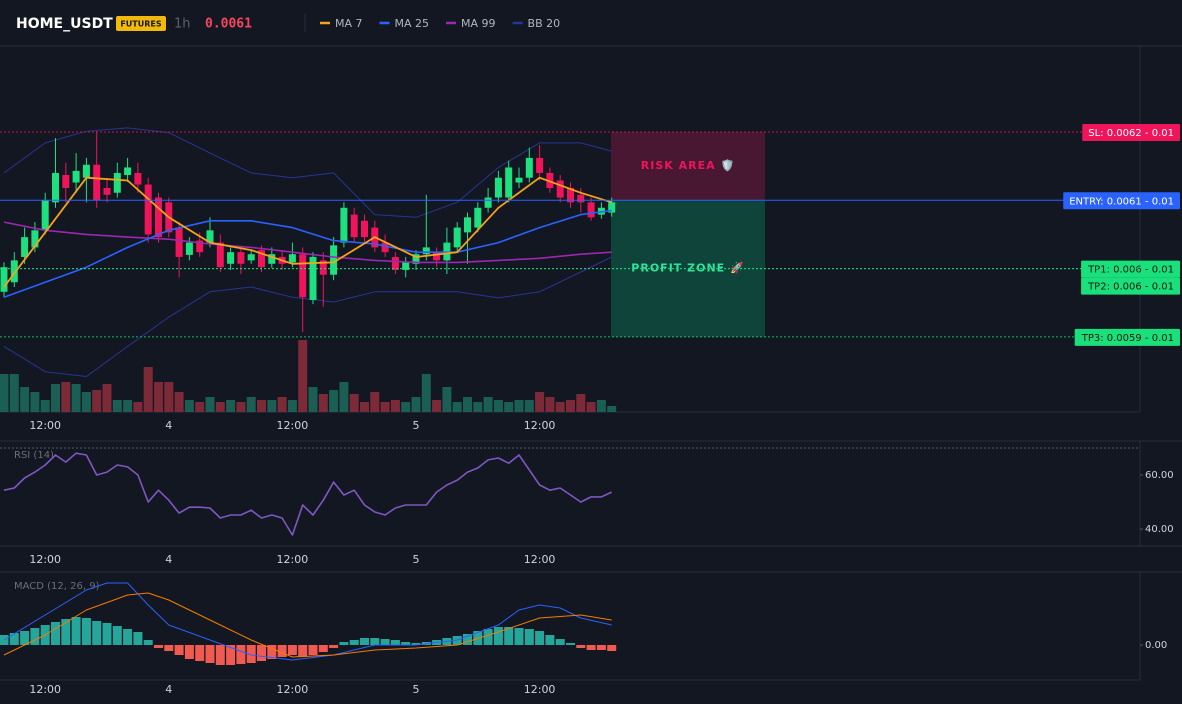 This screenshot has height=704, width=1182. I want to click on badge-bg, so click(141, 23).